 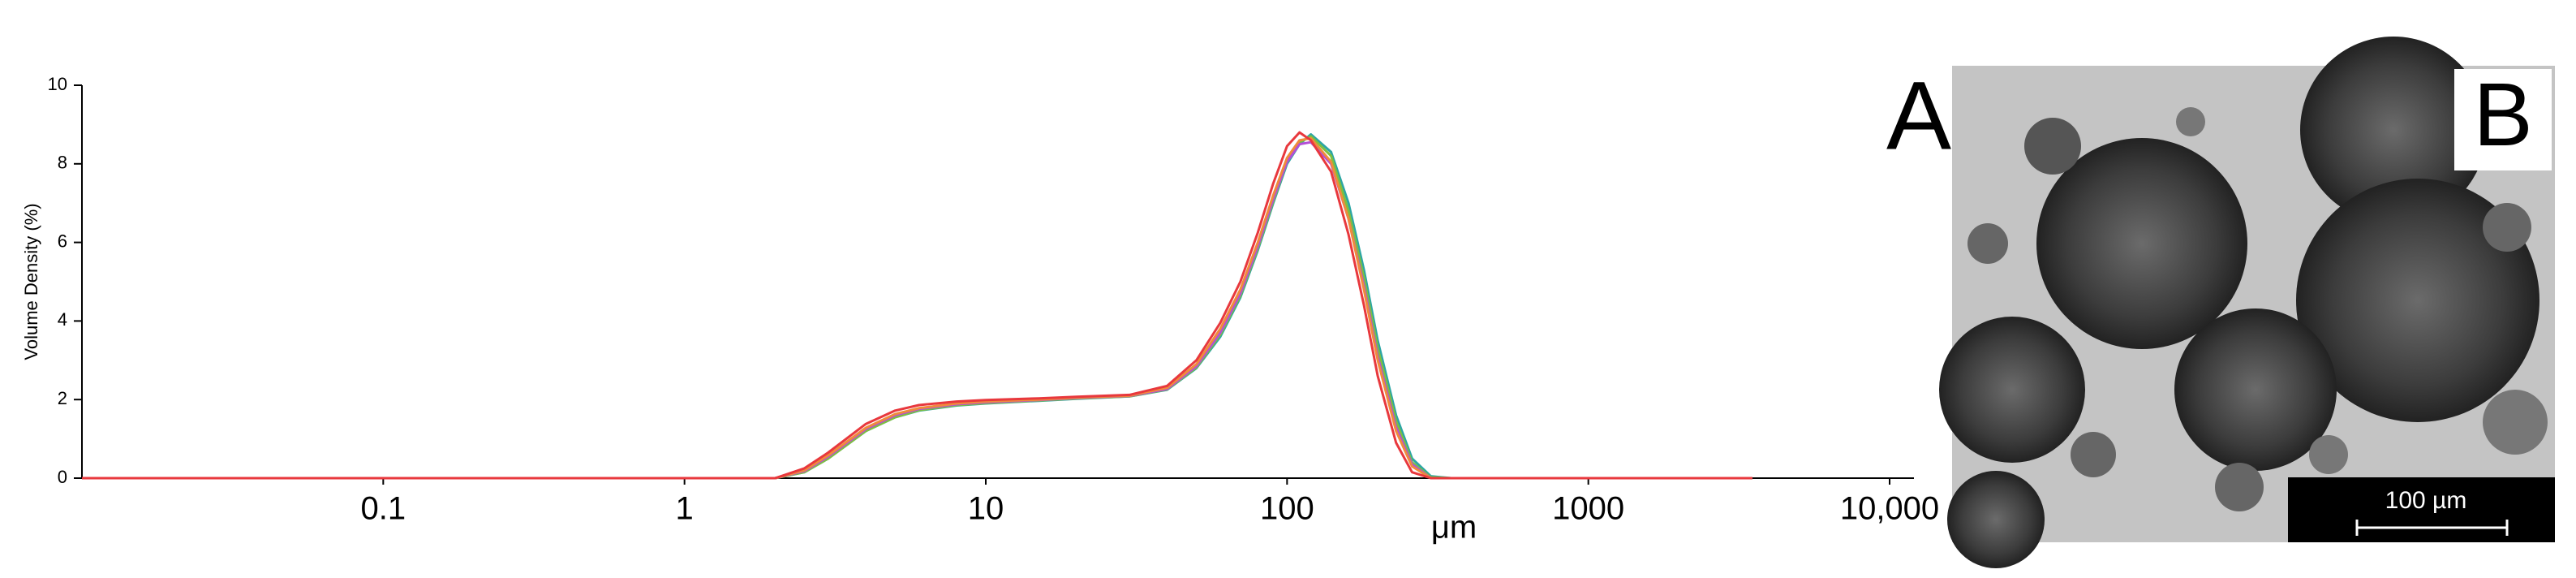 What do you see at coordinates (2426, 501) in the screenshot?
I see `scale-bar-label: 100 µm` at bounding box center [2426, 501].